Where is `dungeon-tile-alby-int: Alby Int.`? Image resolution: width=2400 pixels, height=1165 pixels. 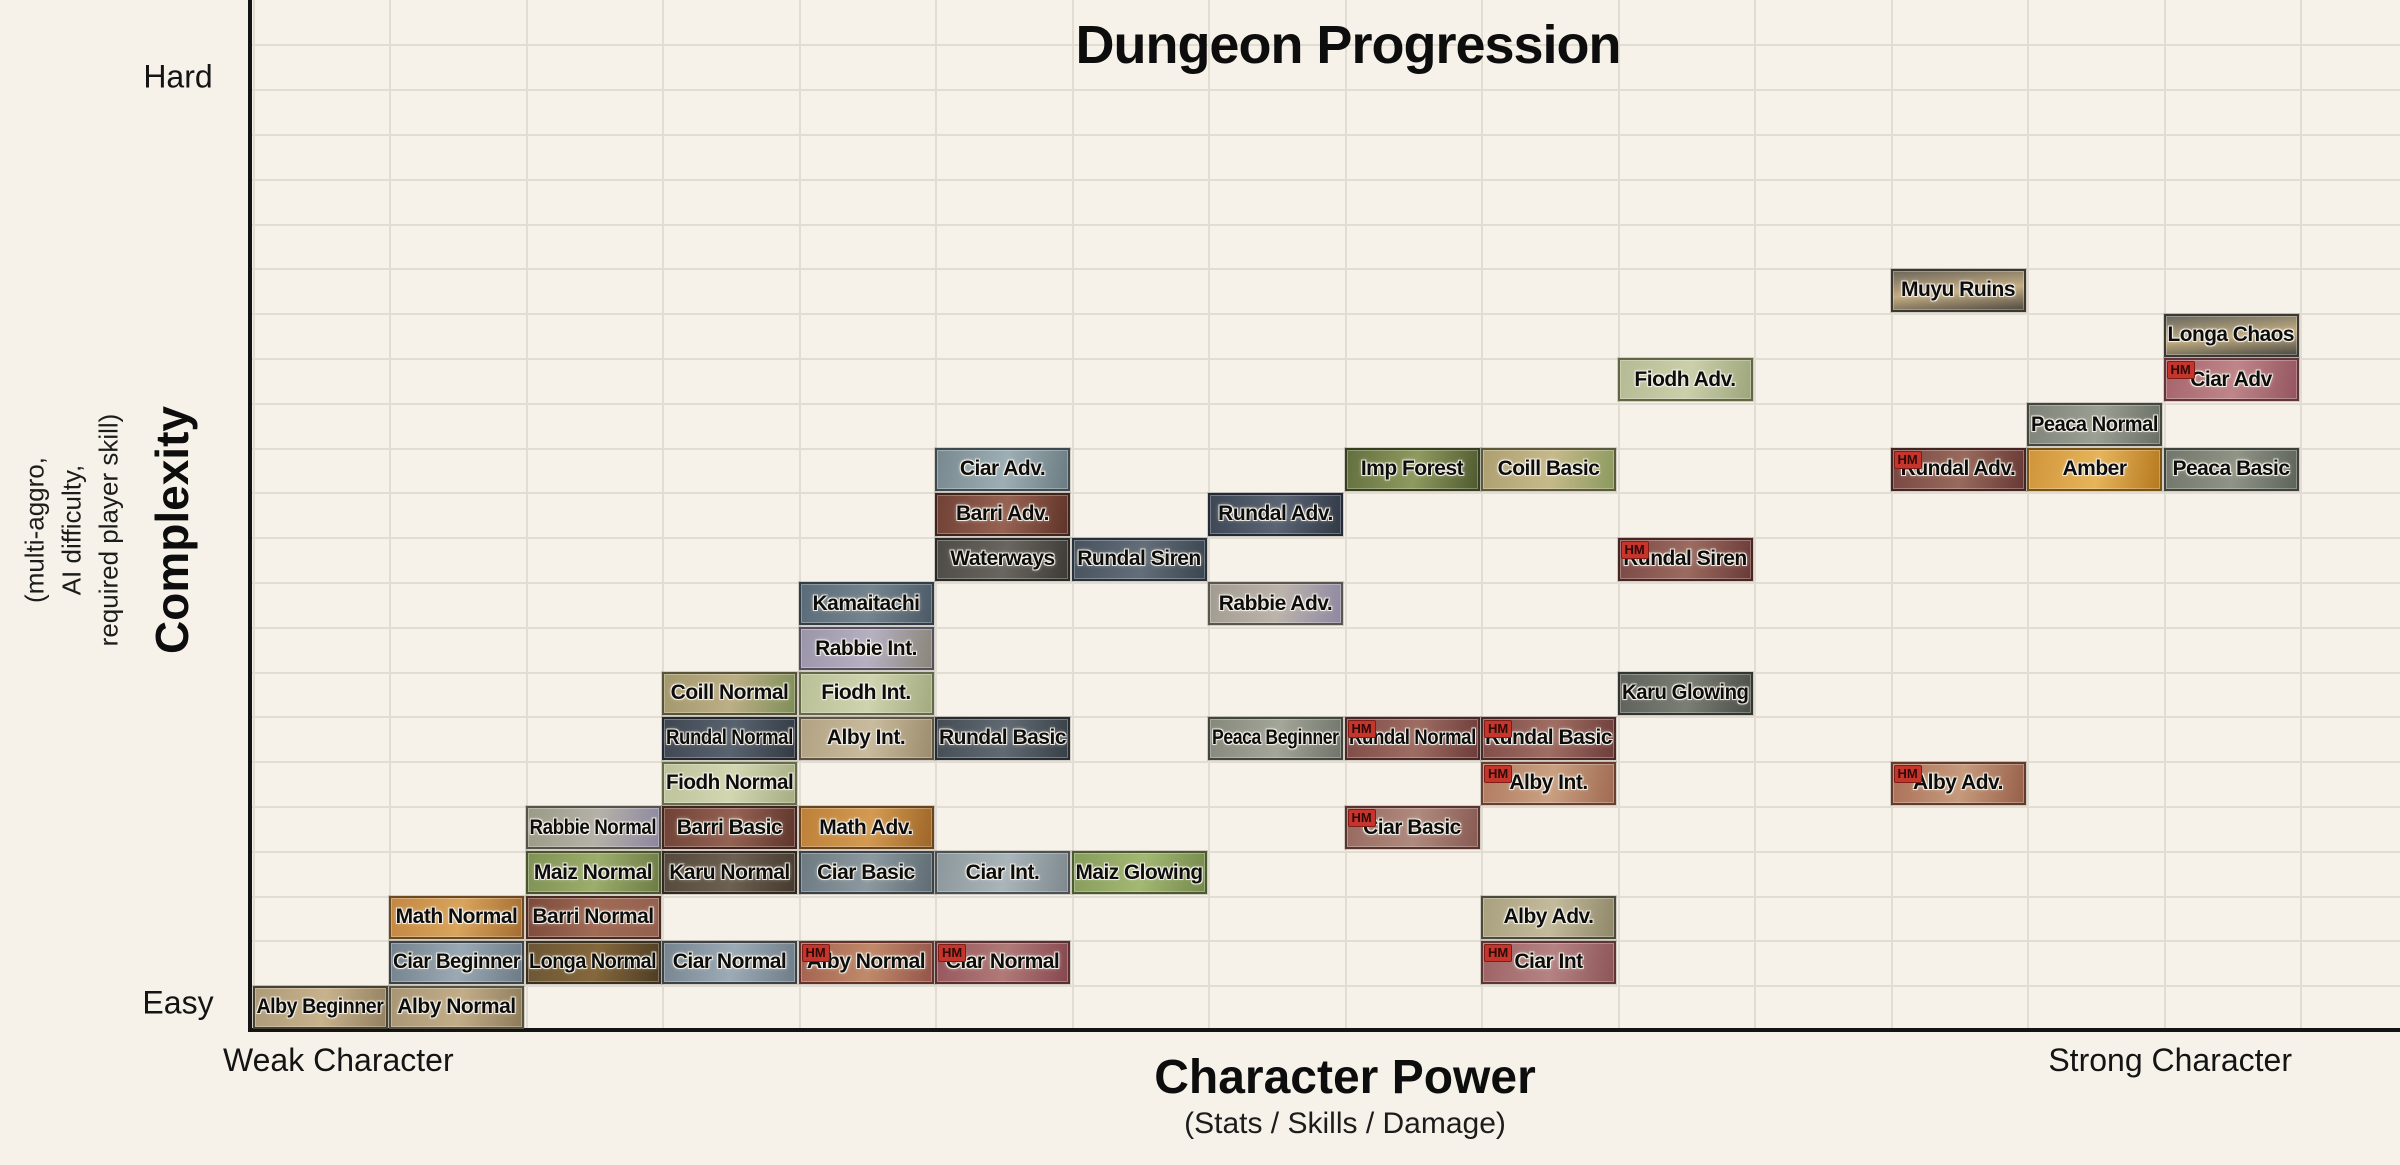 dungeon-tile-alby-int: Alby Int. is located at coordinates (866, 738).